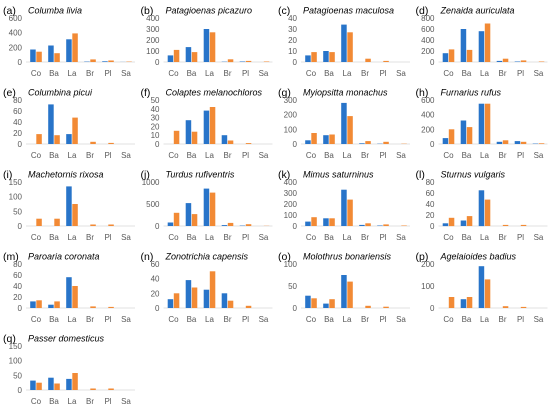 The image size is (550, 407). I want to click on chart-panel-p: (p) Agelaioides badius 0 100 200 Co Ba La Br Pl Sa, so click(482, 287).